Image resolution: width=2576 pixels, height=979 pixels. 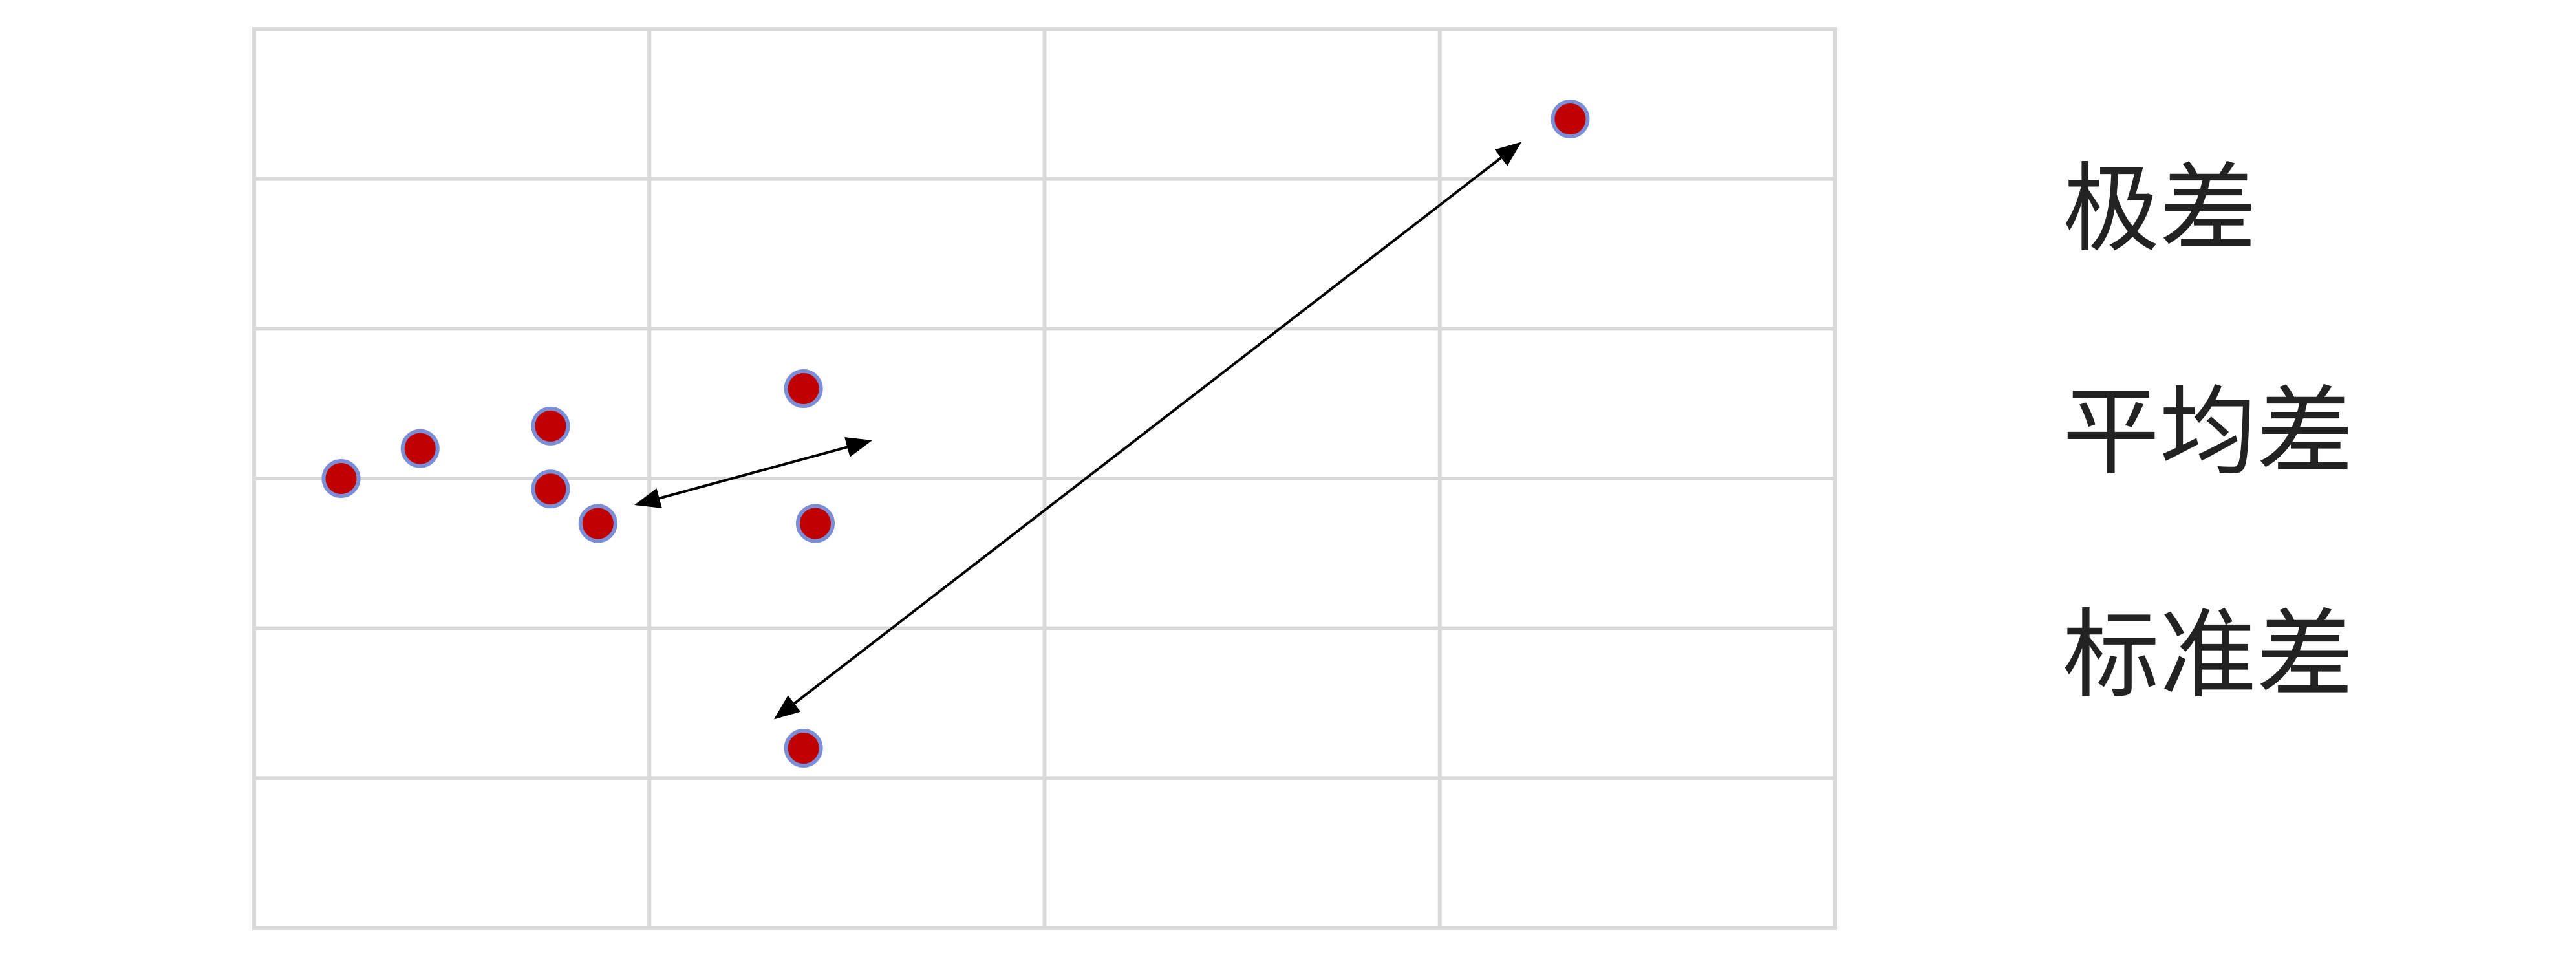 What do you see at coordinates (2208, 433) in the screenshot?
I see `mean-deviation-label: 平均差` at bounding box center [2208, 433].